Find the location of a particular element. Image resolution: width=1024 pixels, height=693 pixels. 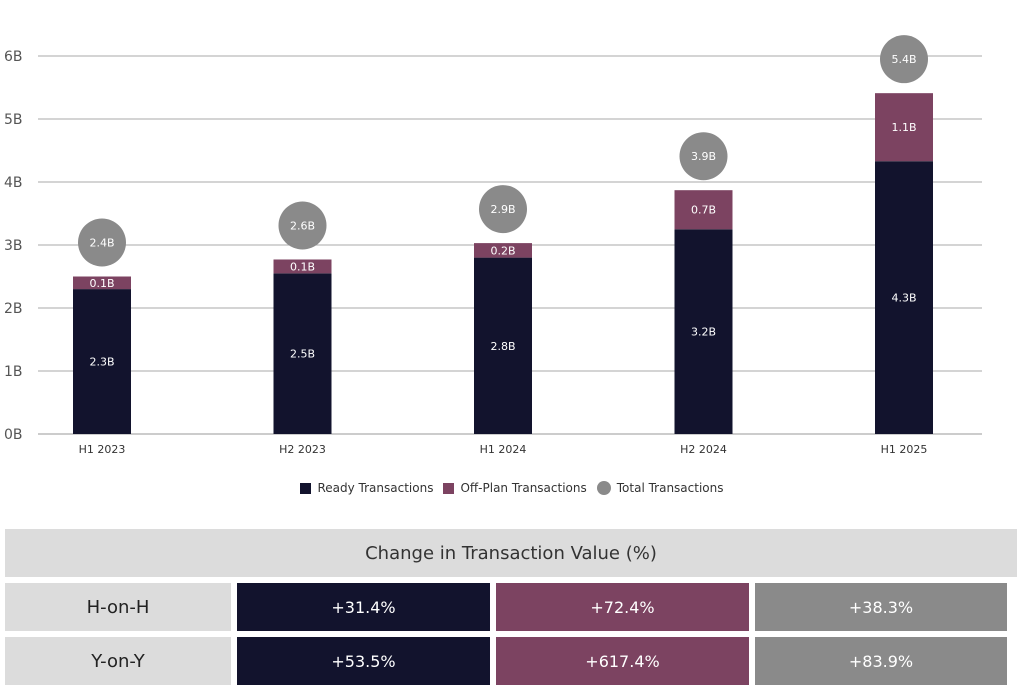

legend-label-ready: Ready Transactions is located at coordinates (375, 488).